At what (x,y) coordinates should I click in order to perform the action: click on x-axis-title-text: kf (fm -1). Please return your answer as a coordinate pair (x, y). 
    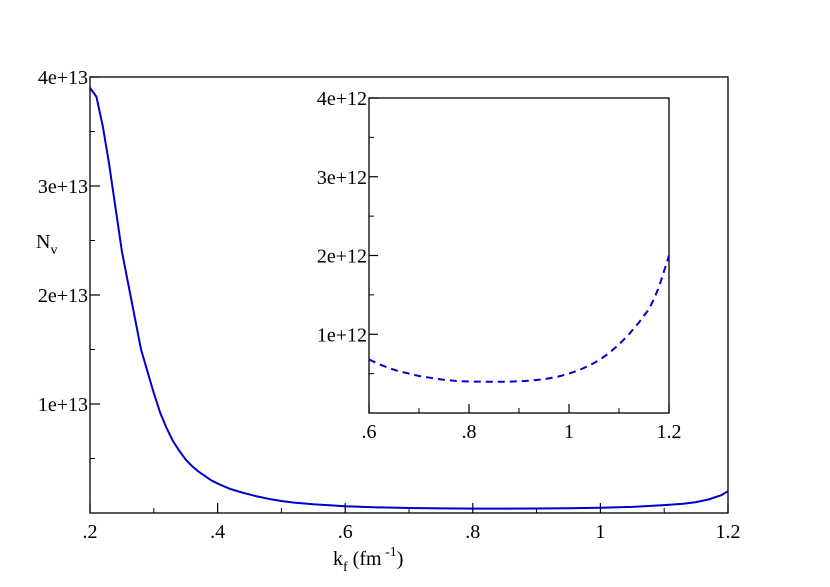
    Looking at the image, I should click on (368, 560).